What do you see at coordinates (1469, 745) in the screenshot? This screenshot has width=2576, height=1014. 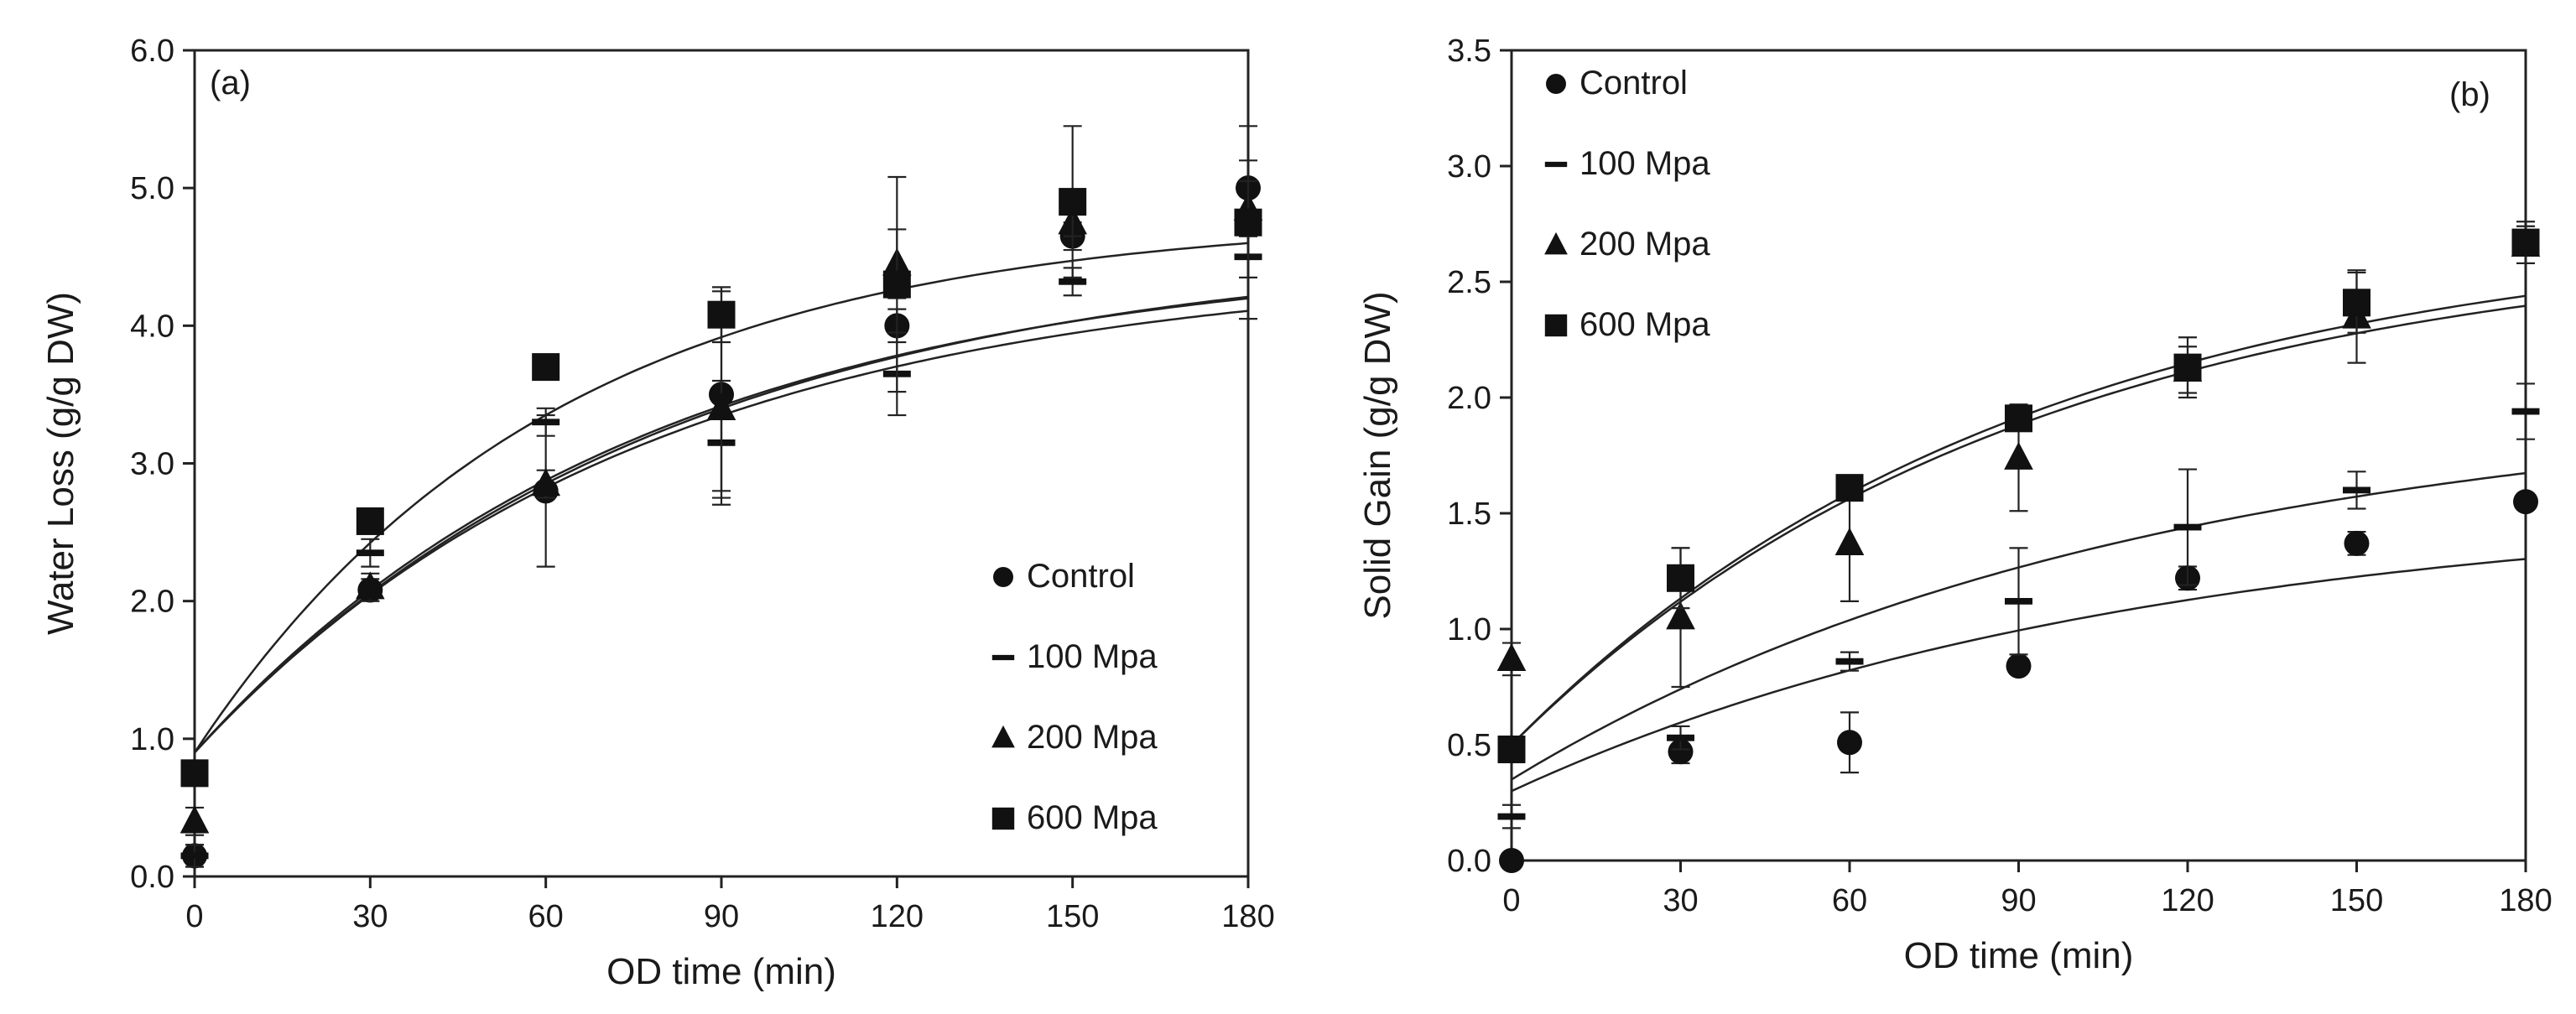 I see `y-tick-label: 0.5` at bounding box center [1469, 745].